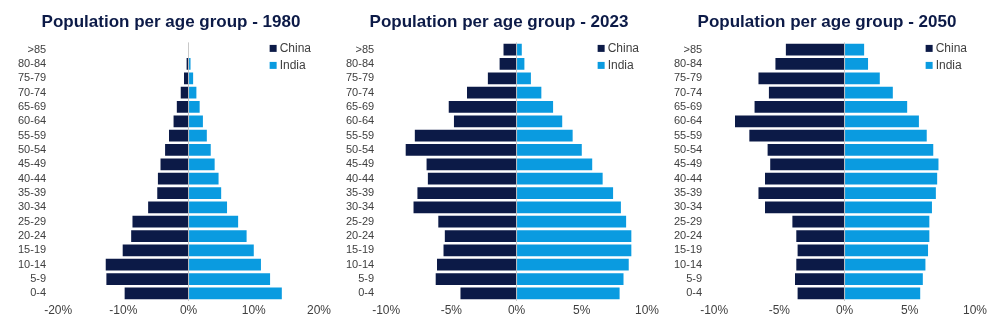  Describe the element at coordinates (58, 310) in the screenshot. I see `x-tick-label: -20%` at that location.